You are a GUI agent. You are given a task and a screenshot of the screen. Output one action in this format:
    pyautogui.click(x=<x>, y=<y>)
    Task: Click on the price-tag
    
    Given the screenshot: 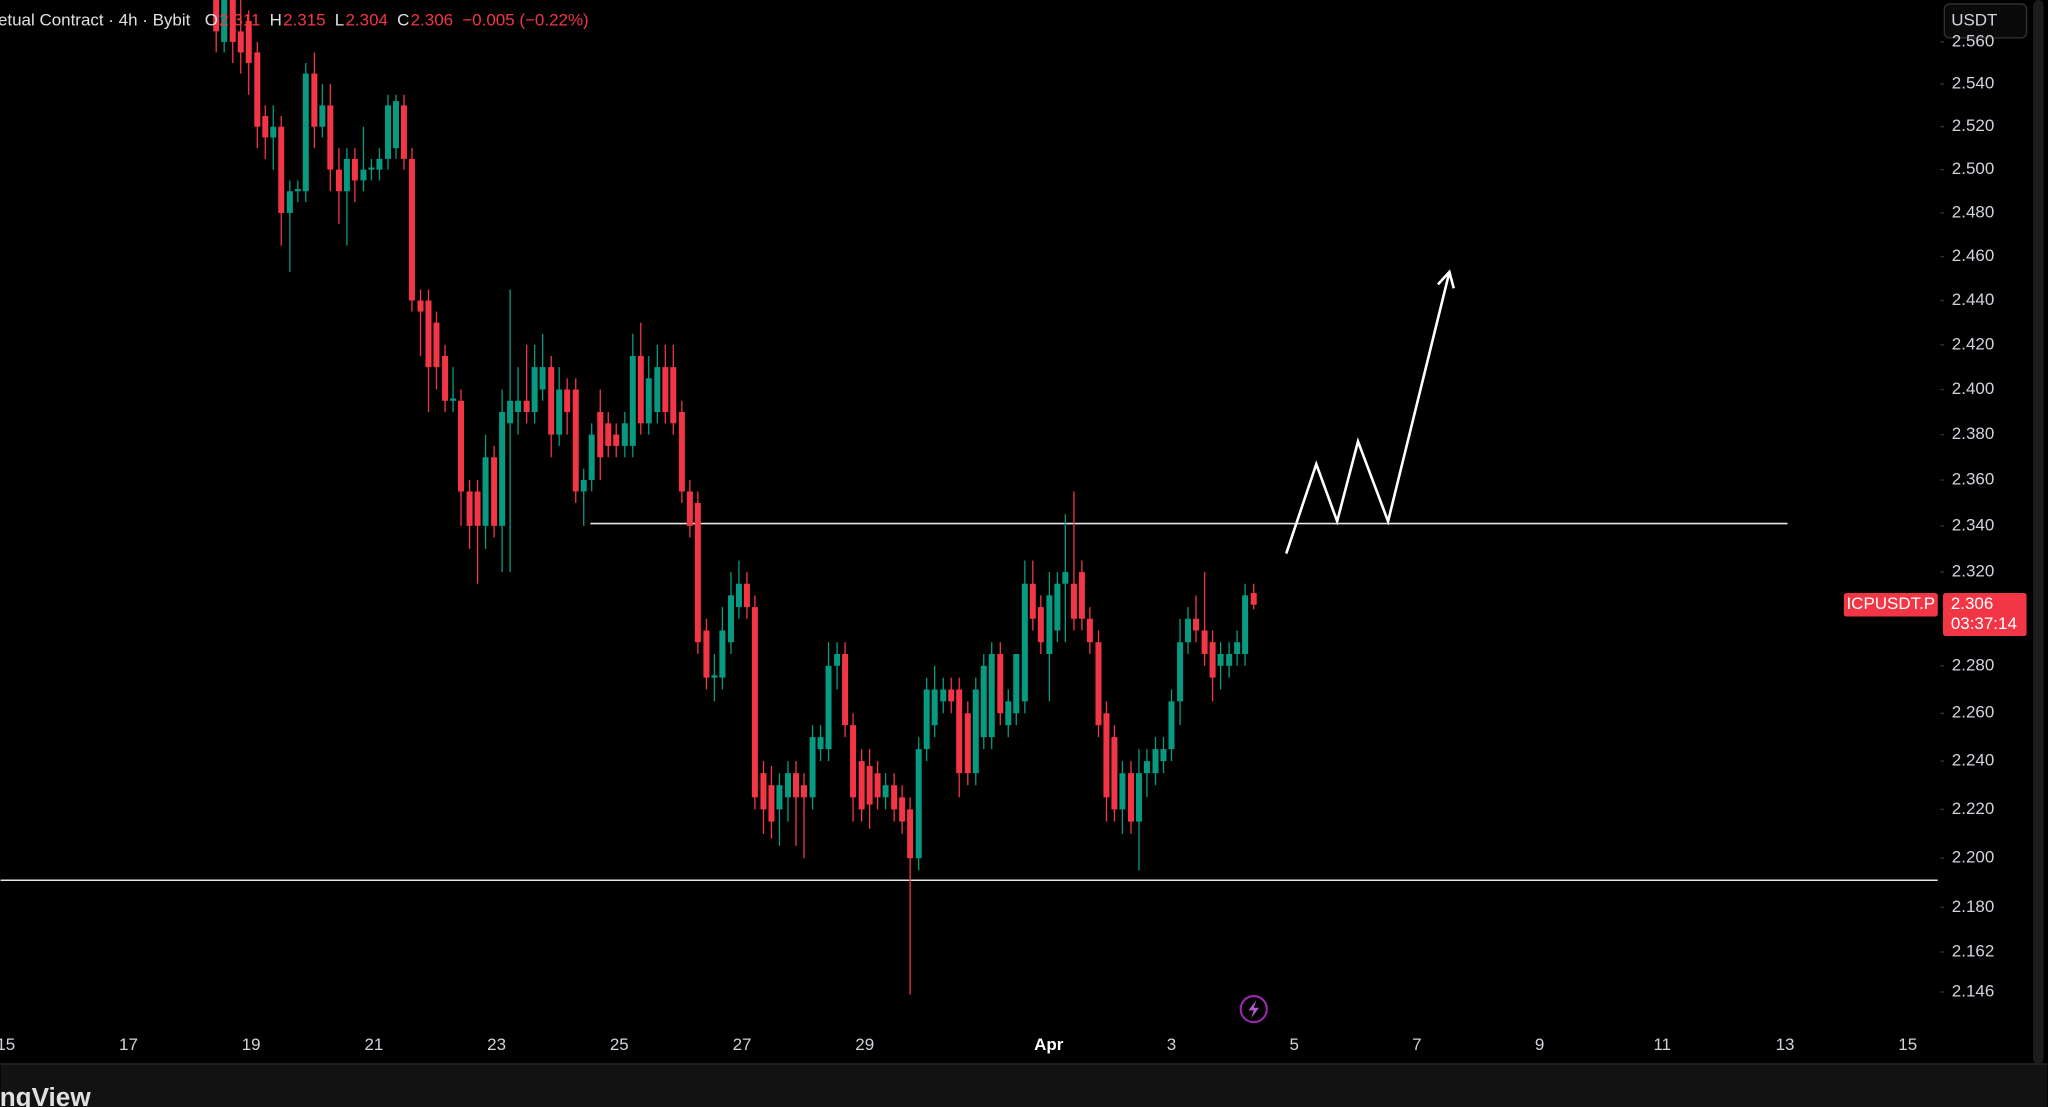 What is the action you would take?
    pyautogui.click(x=1985, y=614)
    